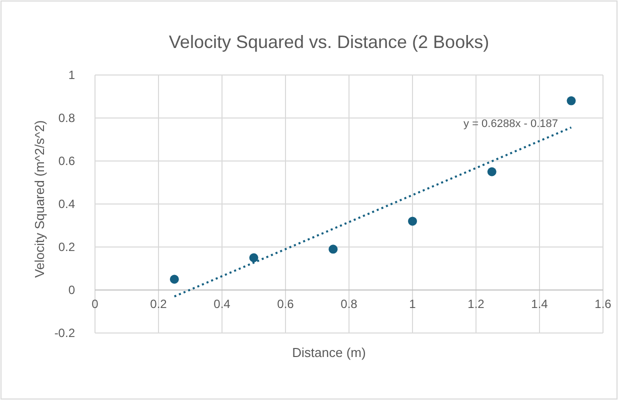 This screenshot has width=618, height=400. Describe the element at coordinates (285, 304) in the screenshot. I see `x-tick-label: 0.6` at that location.